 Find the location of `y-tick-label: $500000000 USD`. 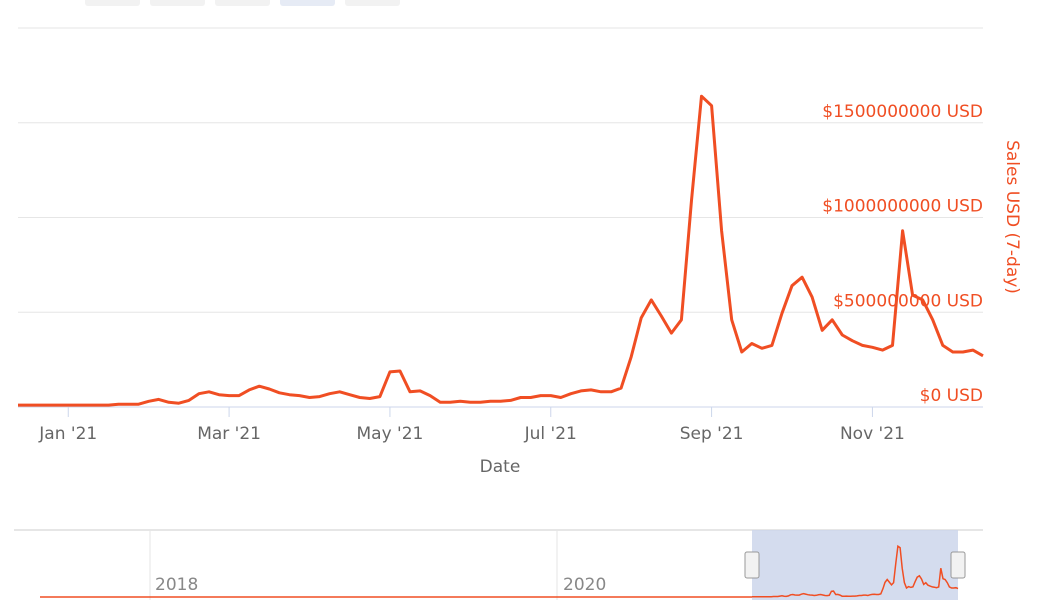

y-tick-label: $500000000 USD is located at coordinates (908, 301).